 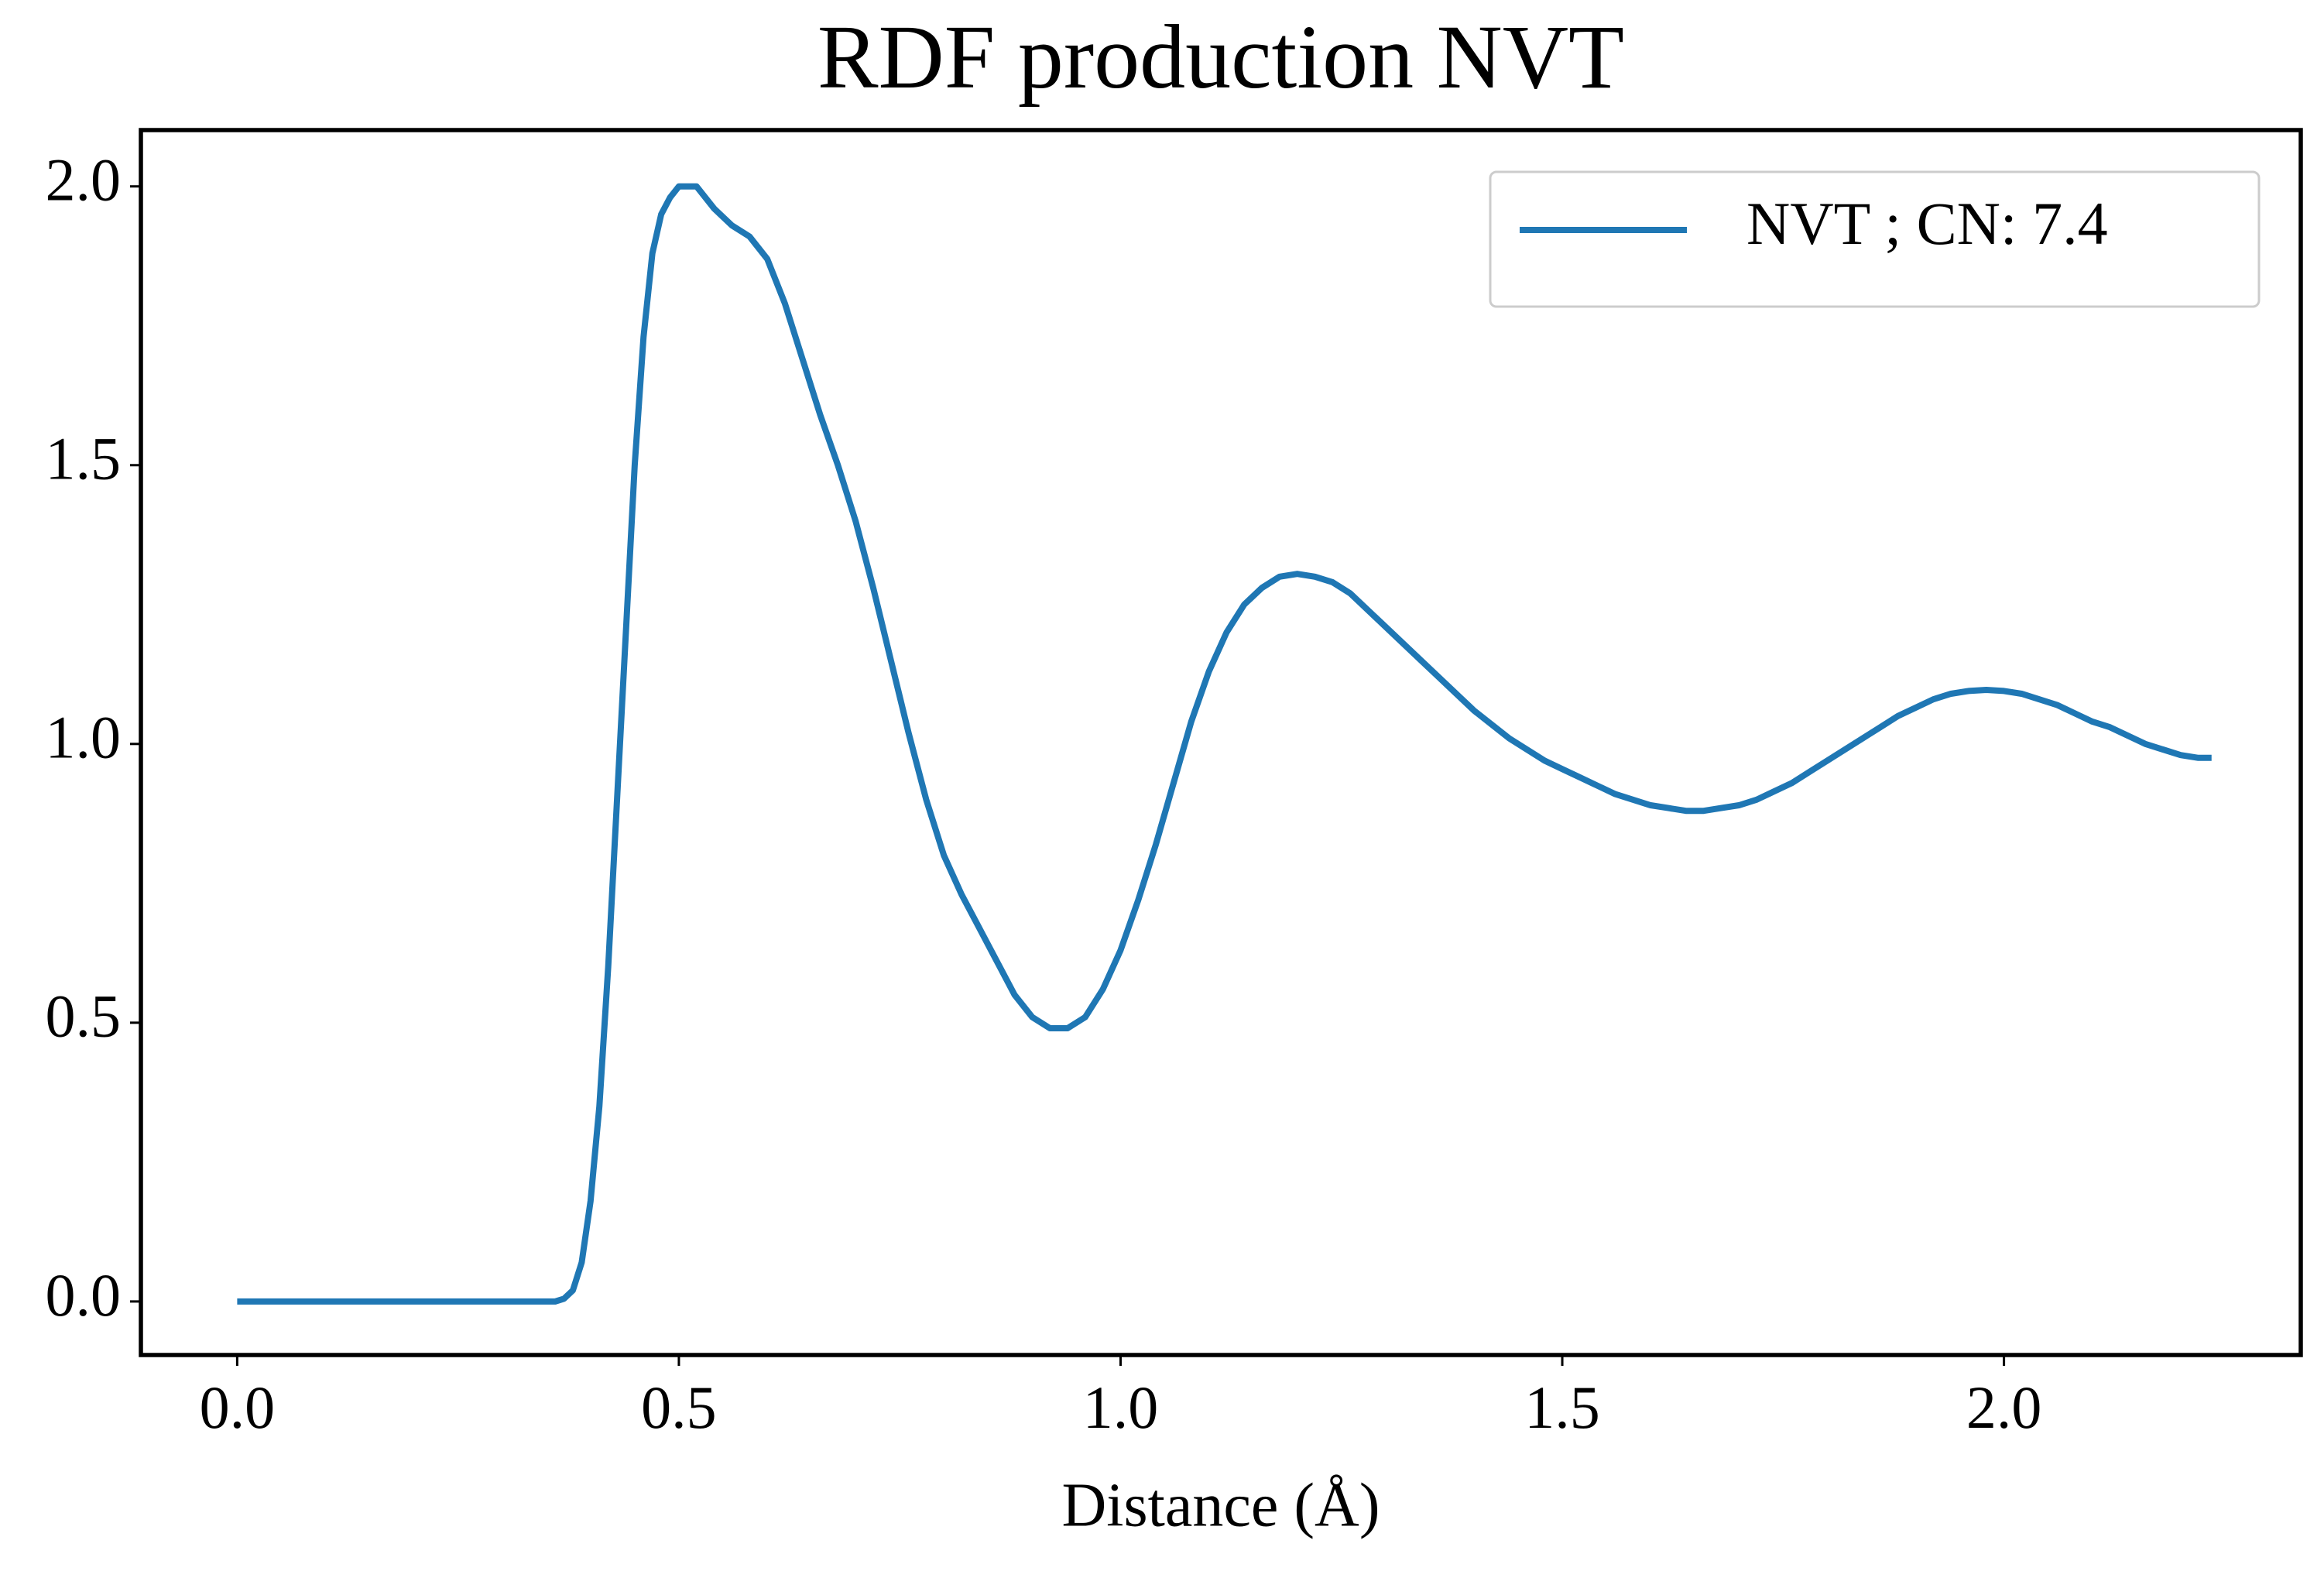 What do you see at coordinates (84, 1295) in the screenshot?
I see `y-tick-label: 0.0` at bounding box center [84, 1295].